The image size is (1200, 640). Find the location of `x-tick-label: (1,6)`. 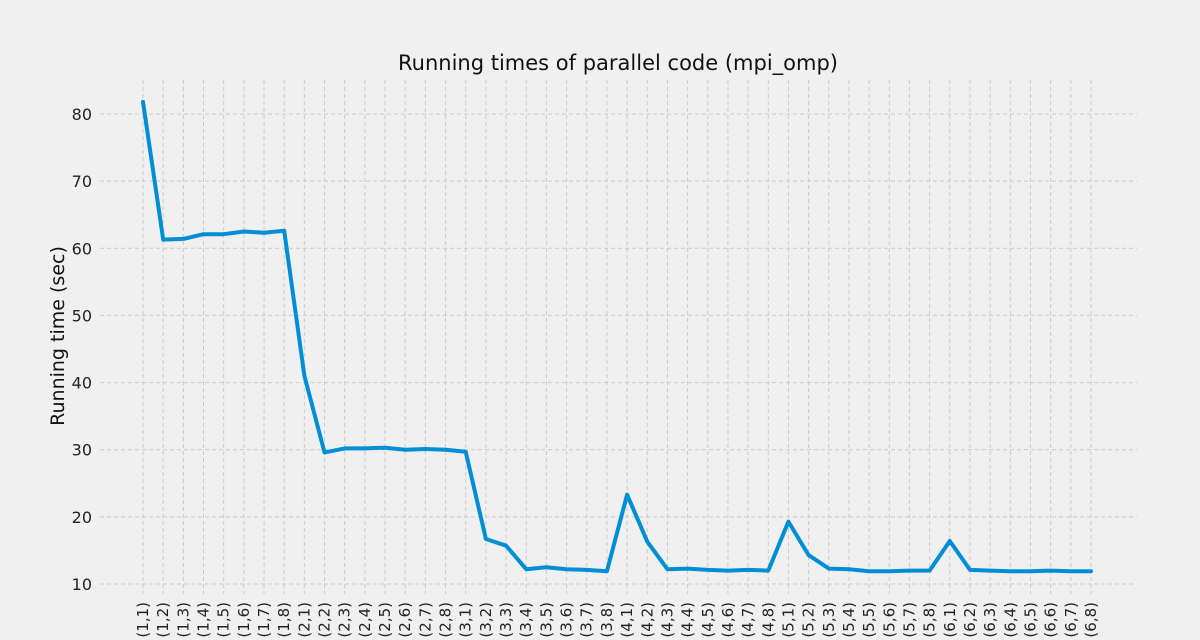

x-tick-label: (1,6) is located at coordinates (244, 620).